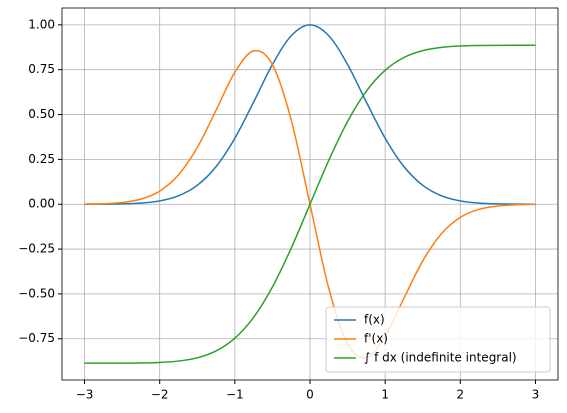 This screenshot has height=413, width=567. What do you see at coordinates (235, 395) in the screenshot?
I see `x-tick-label: −1` at bounding box center [235, 395].